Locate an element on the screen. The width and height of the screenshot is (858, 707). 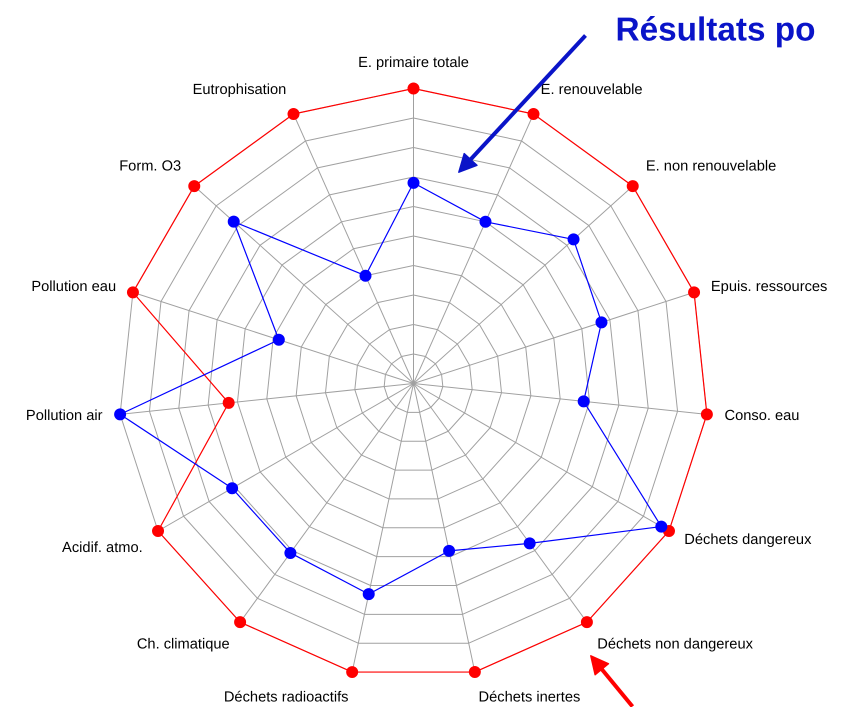
spoke-label: Acidif. atmo. is located at coordinates (102, 548).